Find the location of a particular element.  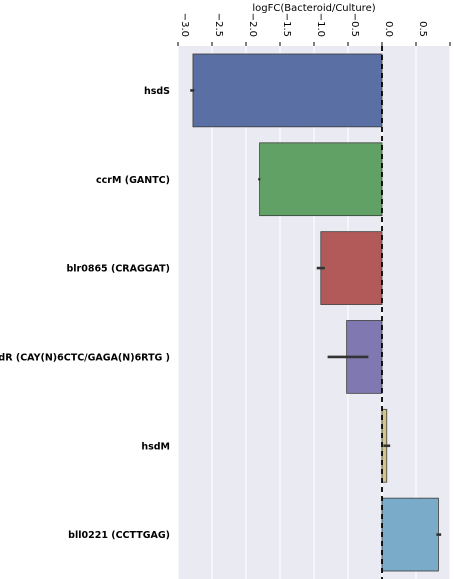

x-tick-label: −1.0 is located at coordinates (320, 25).